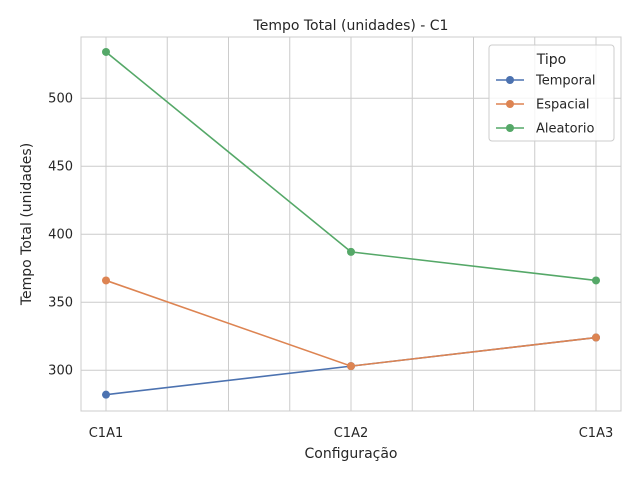 This screenshot has width=640, height=480. What do you see at coordinates (27, 224) in the screenshot?
I see `y-axis-label: Tempo Total (unidades)` at bounding box center [27, 224].